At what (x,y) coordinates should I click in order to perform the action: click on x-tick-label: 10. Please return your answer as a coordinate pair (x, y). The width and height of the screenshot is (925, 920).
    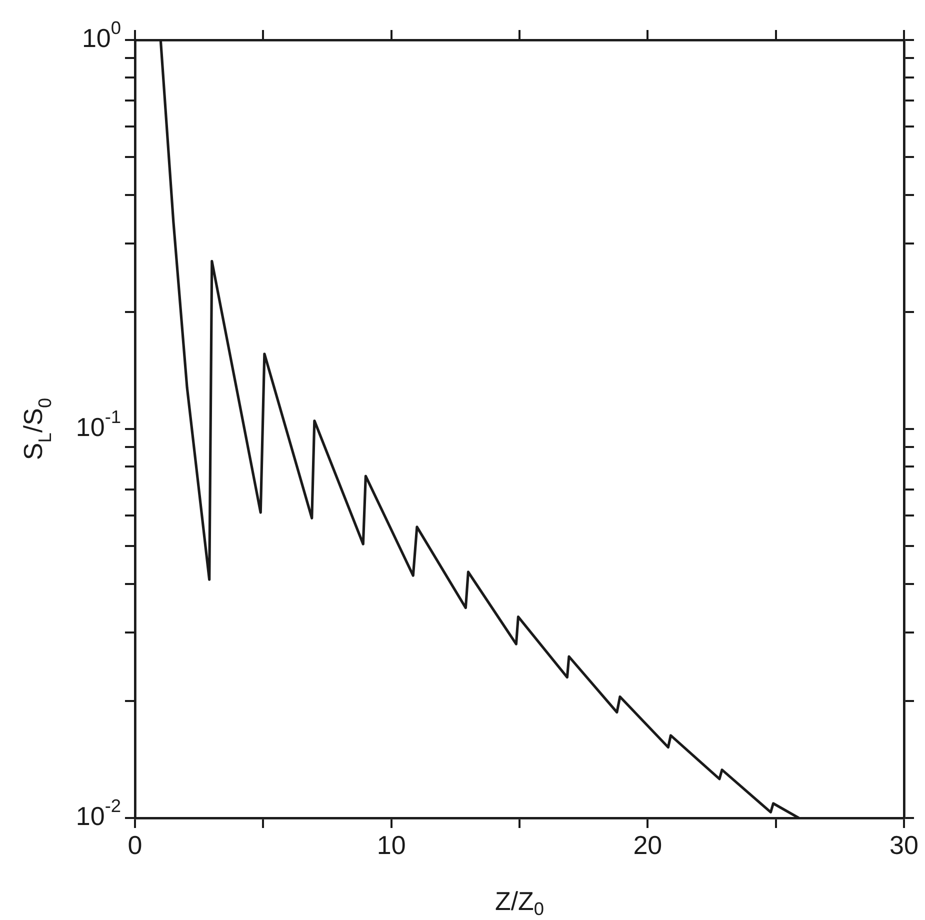
    Looking at the image, I should click on (391, 845).